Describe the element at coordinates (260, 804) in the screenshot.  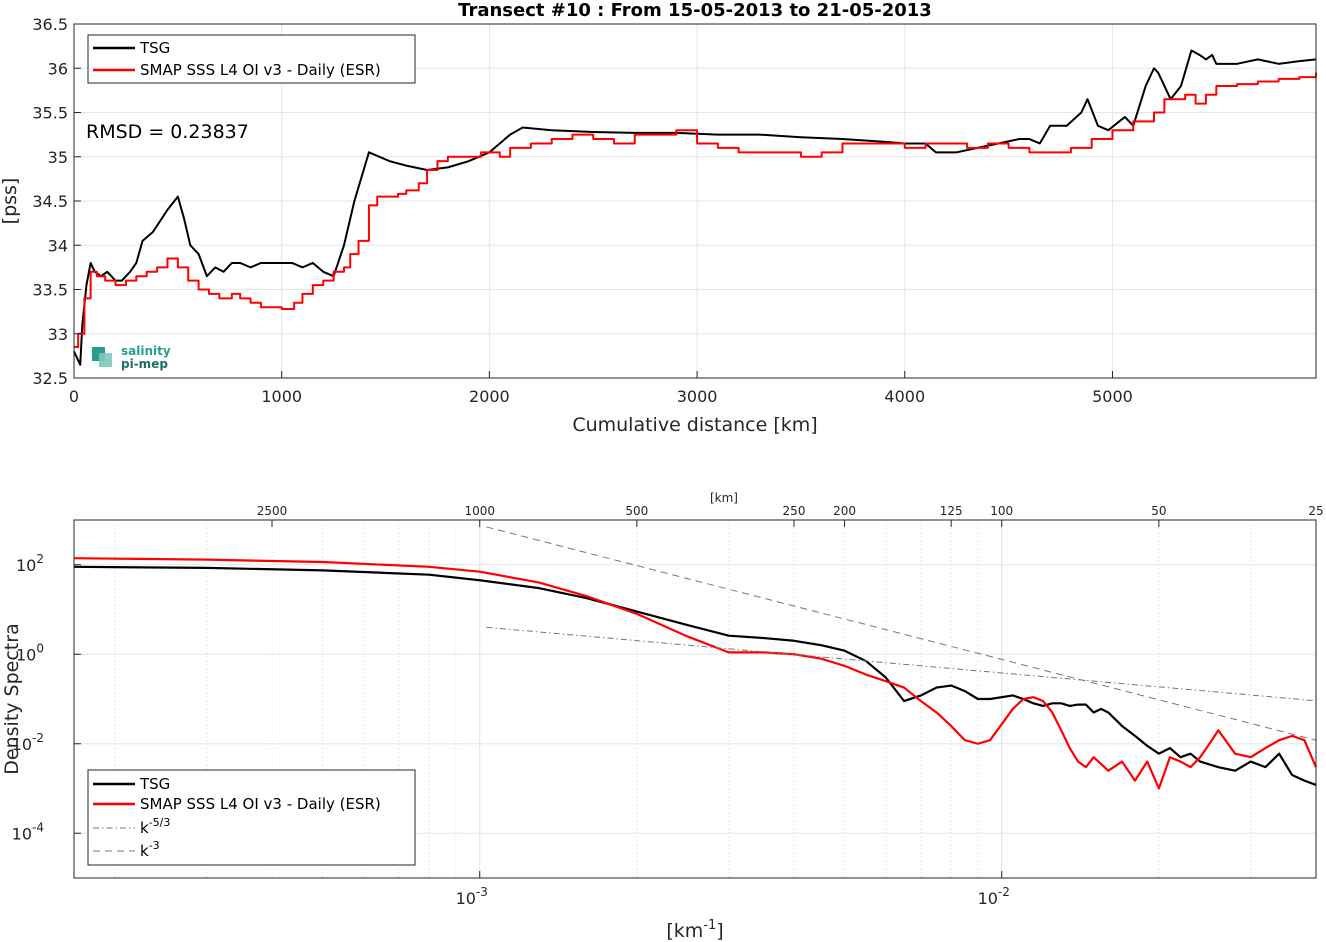
I see `legend-label-smap-spec: SMAP SSS L4 OI v3 - Daily (ESR)` at that location.